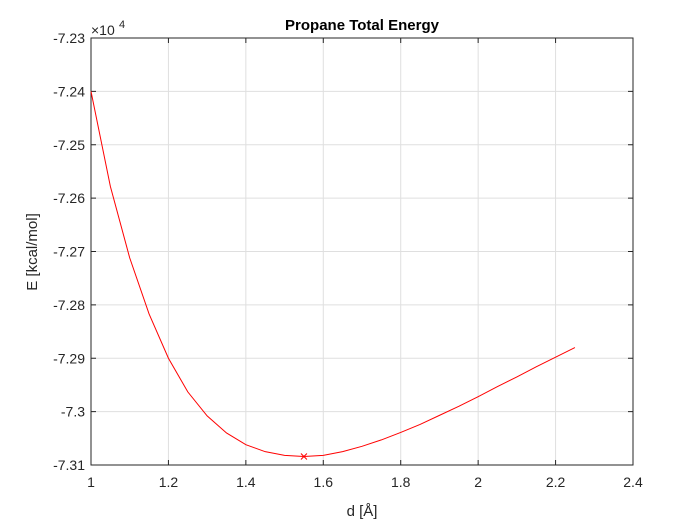 This screenshot has width=700, height=525. What do you see at coordinates (478, 482) in the screenshot?
I see `x-tick-label: 2` at bounding box center [478, 482].